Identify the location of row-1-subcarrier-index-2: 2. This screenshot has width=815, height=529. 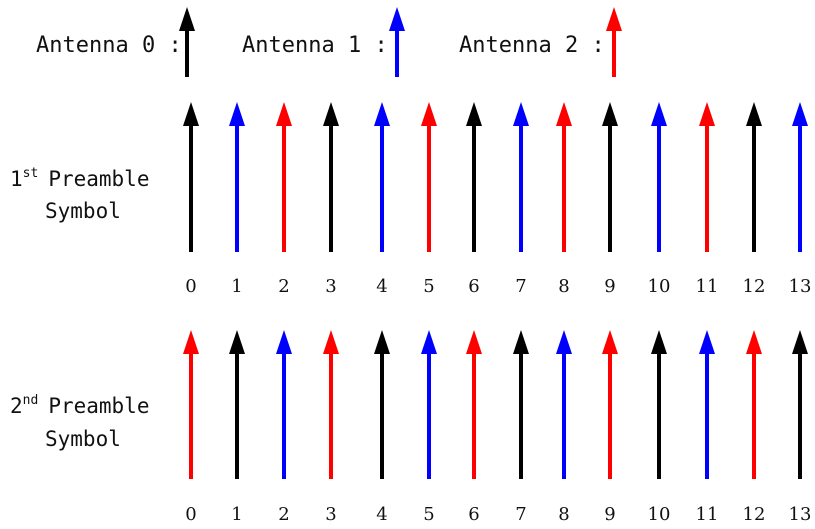
(283, 286).